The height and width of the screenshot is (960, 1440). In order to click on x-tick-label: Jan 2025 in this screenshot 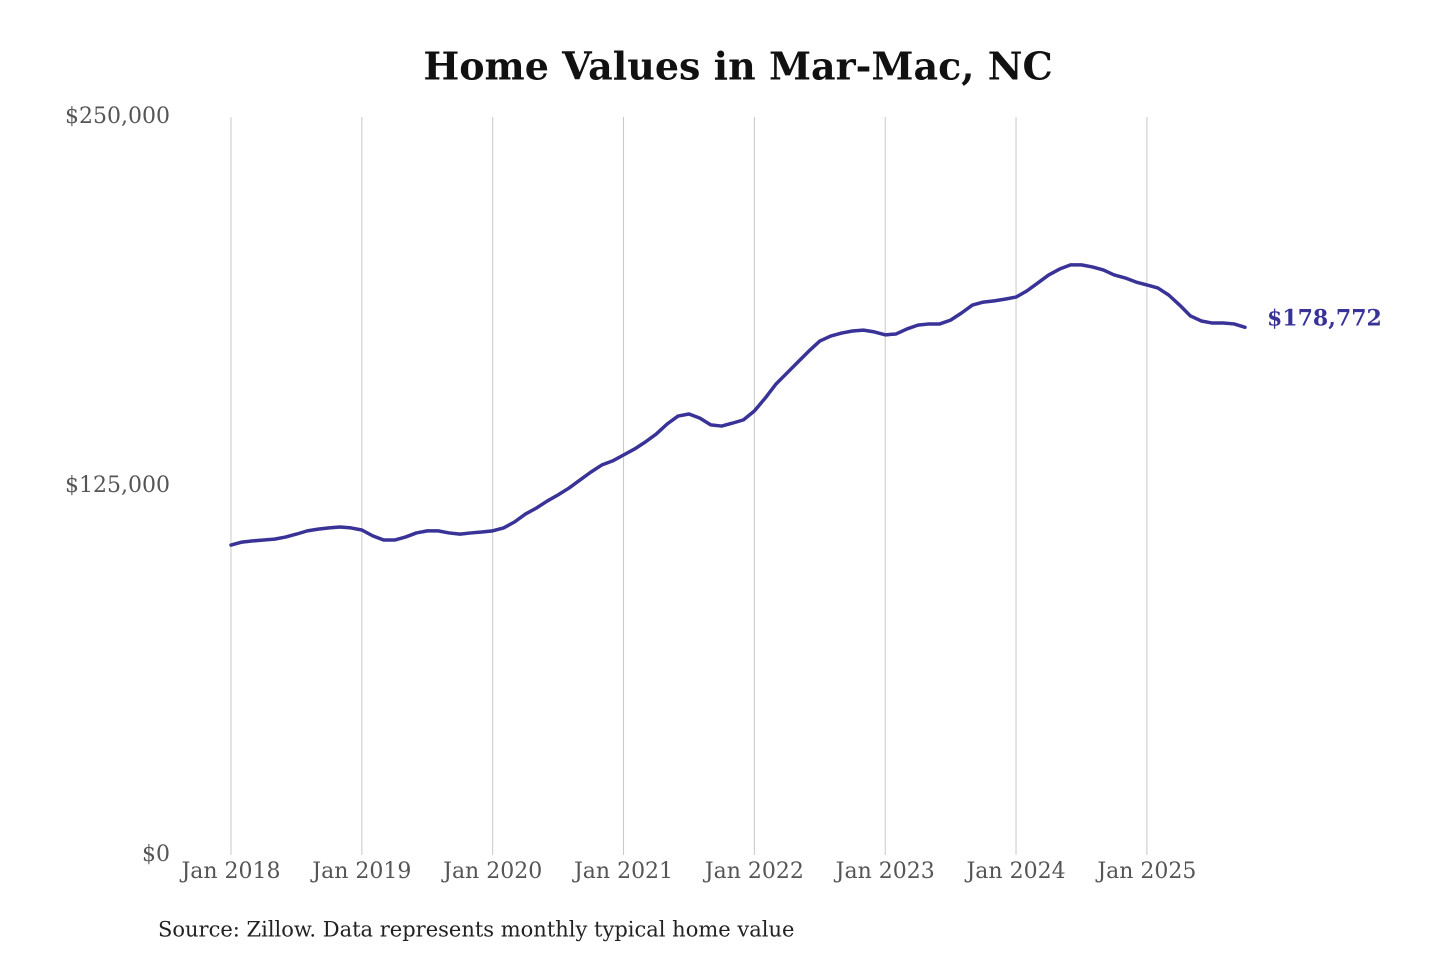, I will do `click(1145, 871)`.